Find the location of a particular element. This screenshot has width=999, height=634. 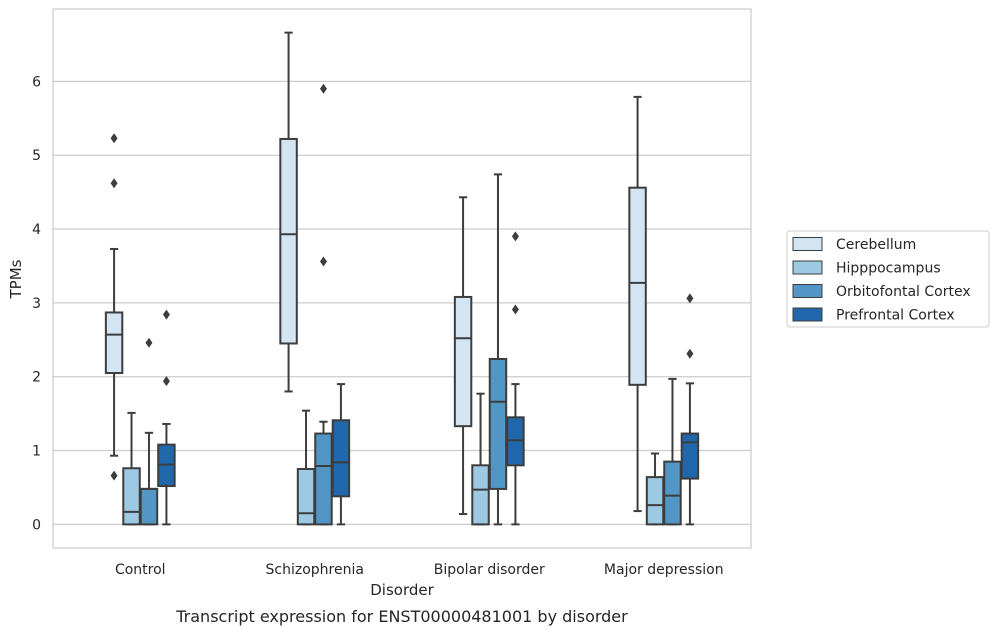

y-tick-label: 1 is located at coordinates (36, 452).